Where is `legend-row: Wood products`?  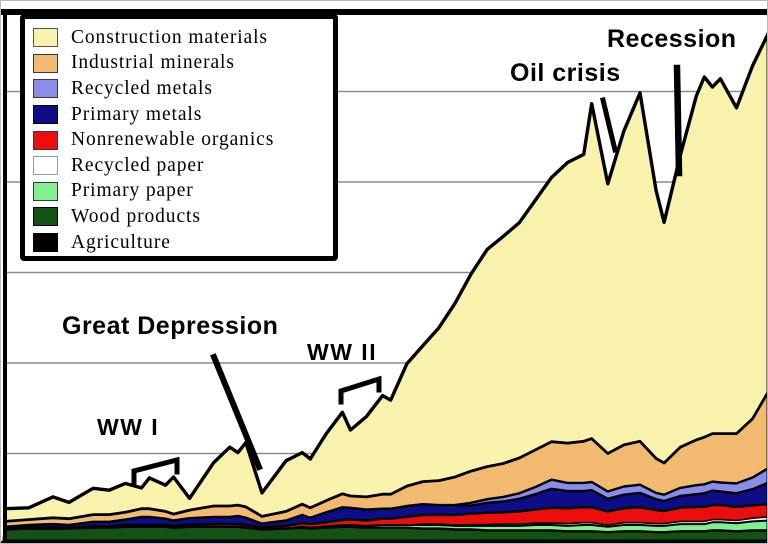 legend-row: Wood products is located at coordinates (183, 217).